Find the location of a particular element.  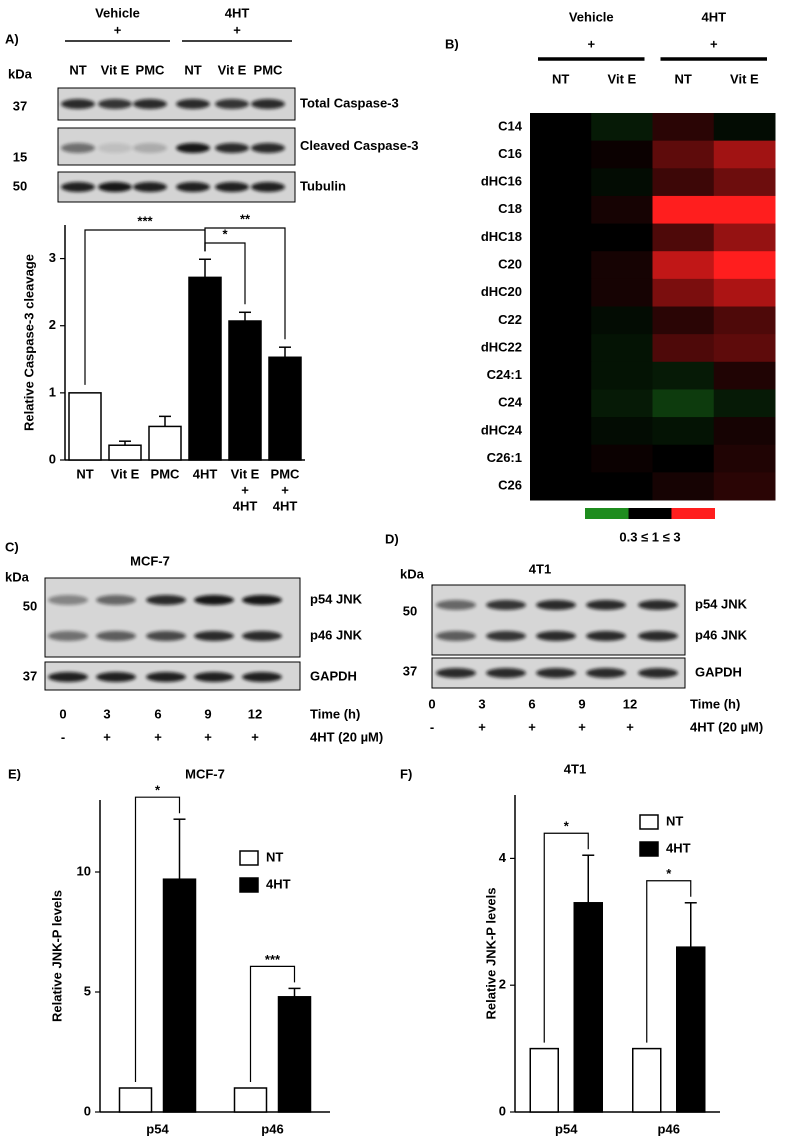

x-tick-label: + is located at coordinates (285, 489).